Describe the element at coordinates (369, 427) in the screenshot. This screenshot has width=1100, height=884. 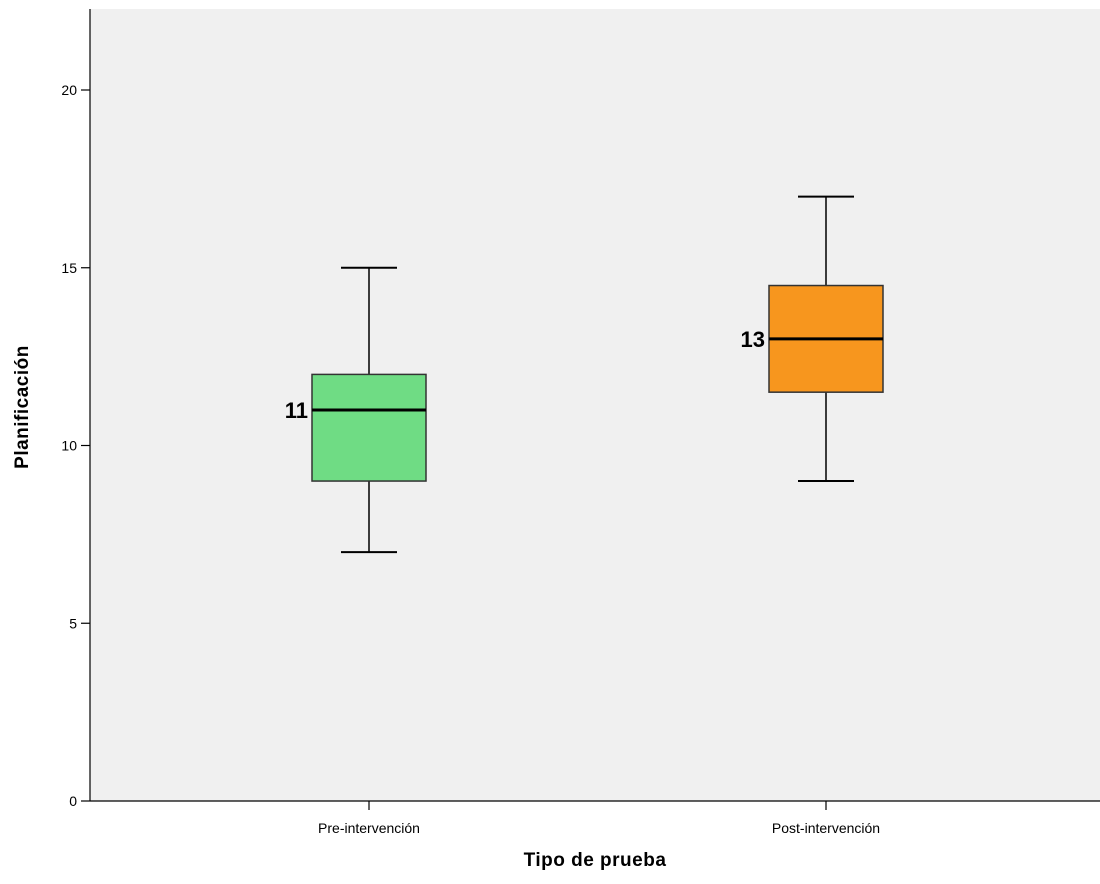
I see `iqr-box` at that location.